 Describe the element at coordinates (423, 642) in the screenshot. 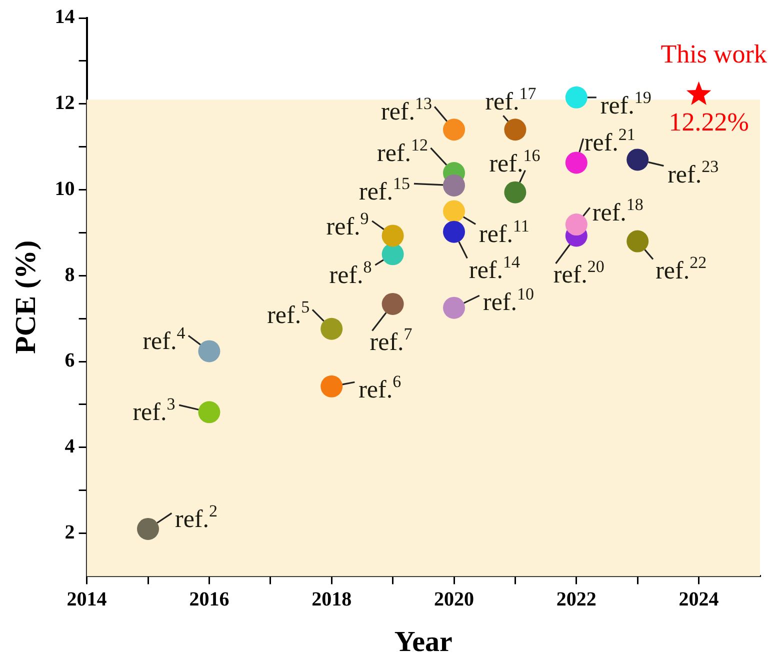

I see `x-axis-title: Year` at that location.